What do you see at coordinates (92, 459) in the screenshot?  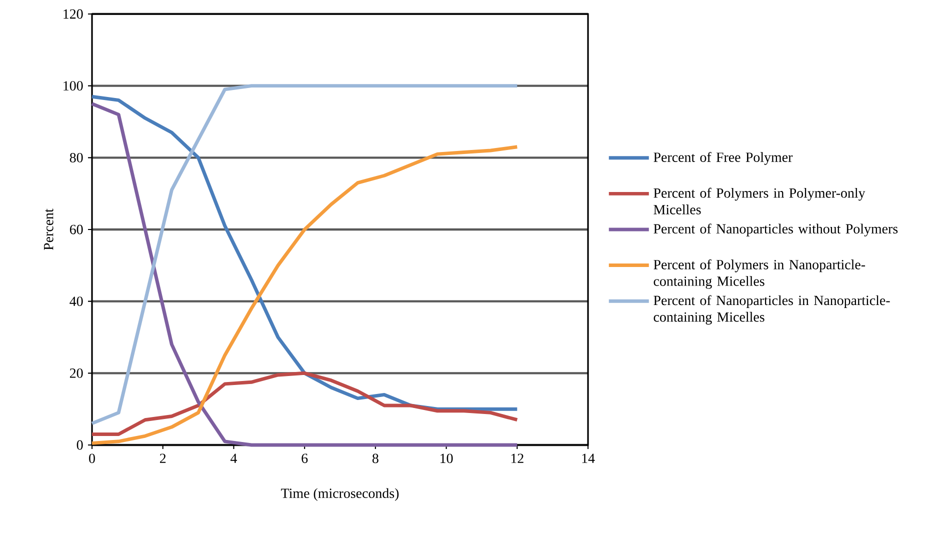 I see `x-tick-label: 0` at bounding box center [92, 459].